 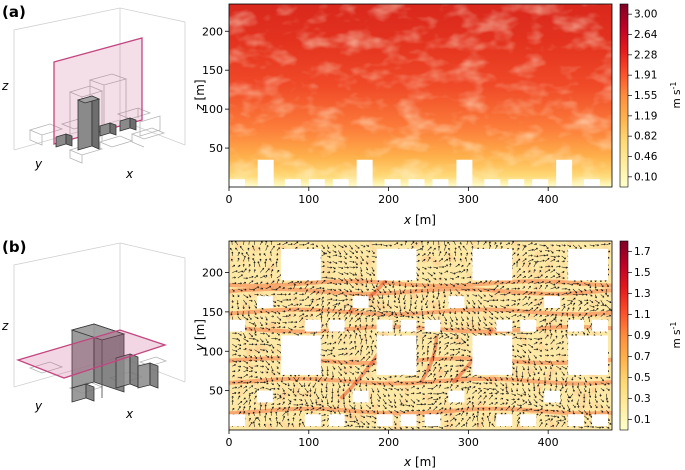 What do you see at coordinates (212, 351) in the screenshot?
I see `heatmap-b-ytick-label: 100` at bounding box center [212, 351].